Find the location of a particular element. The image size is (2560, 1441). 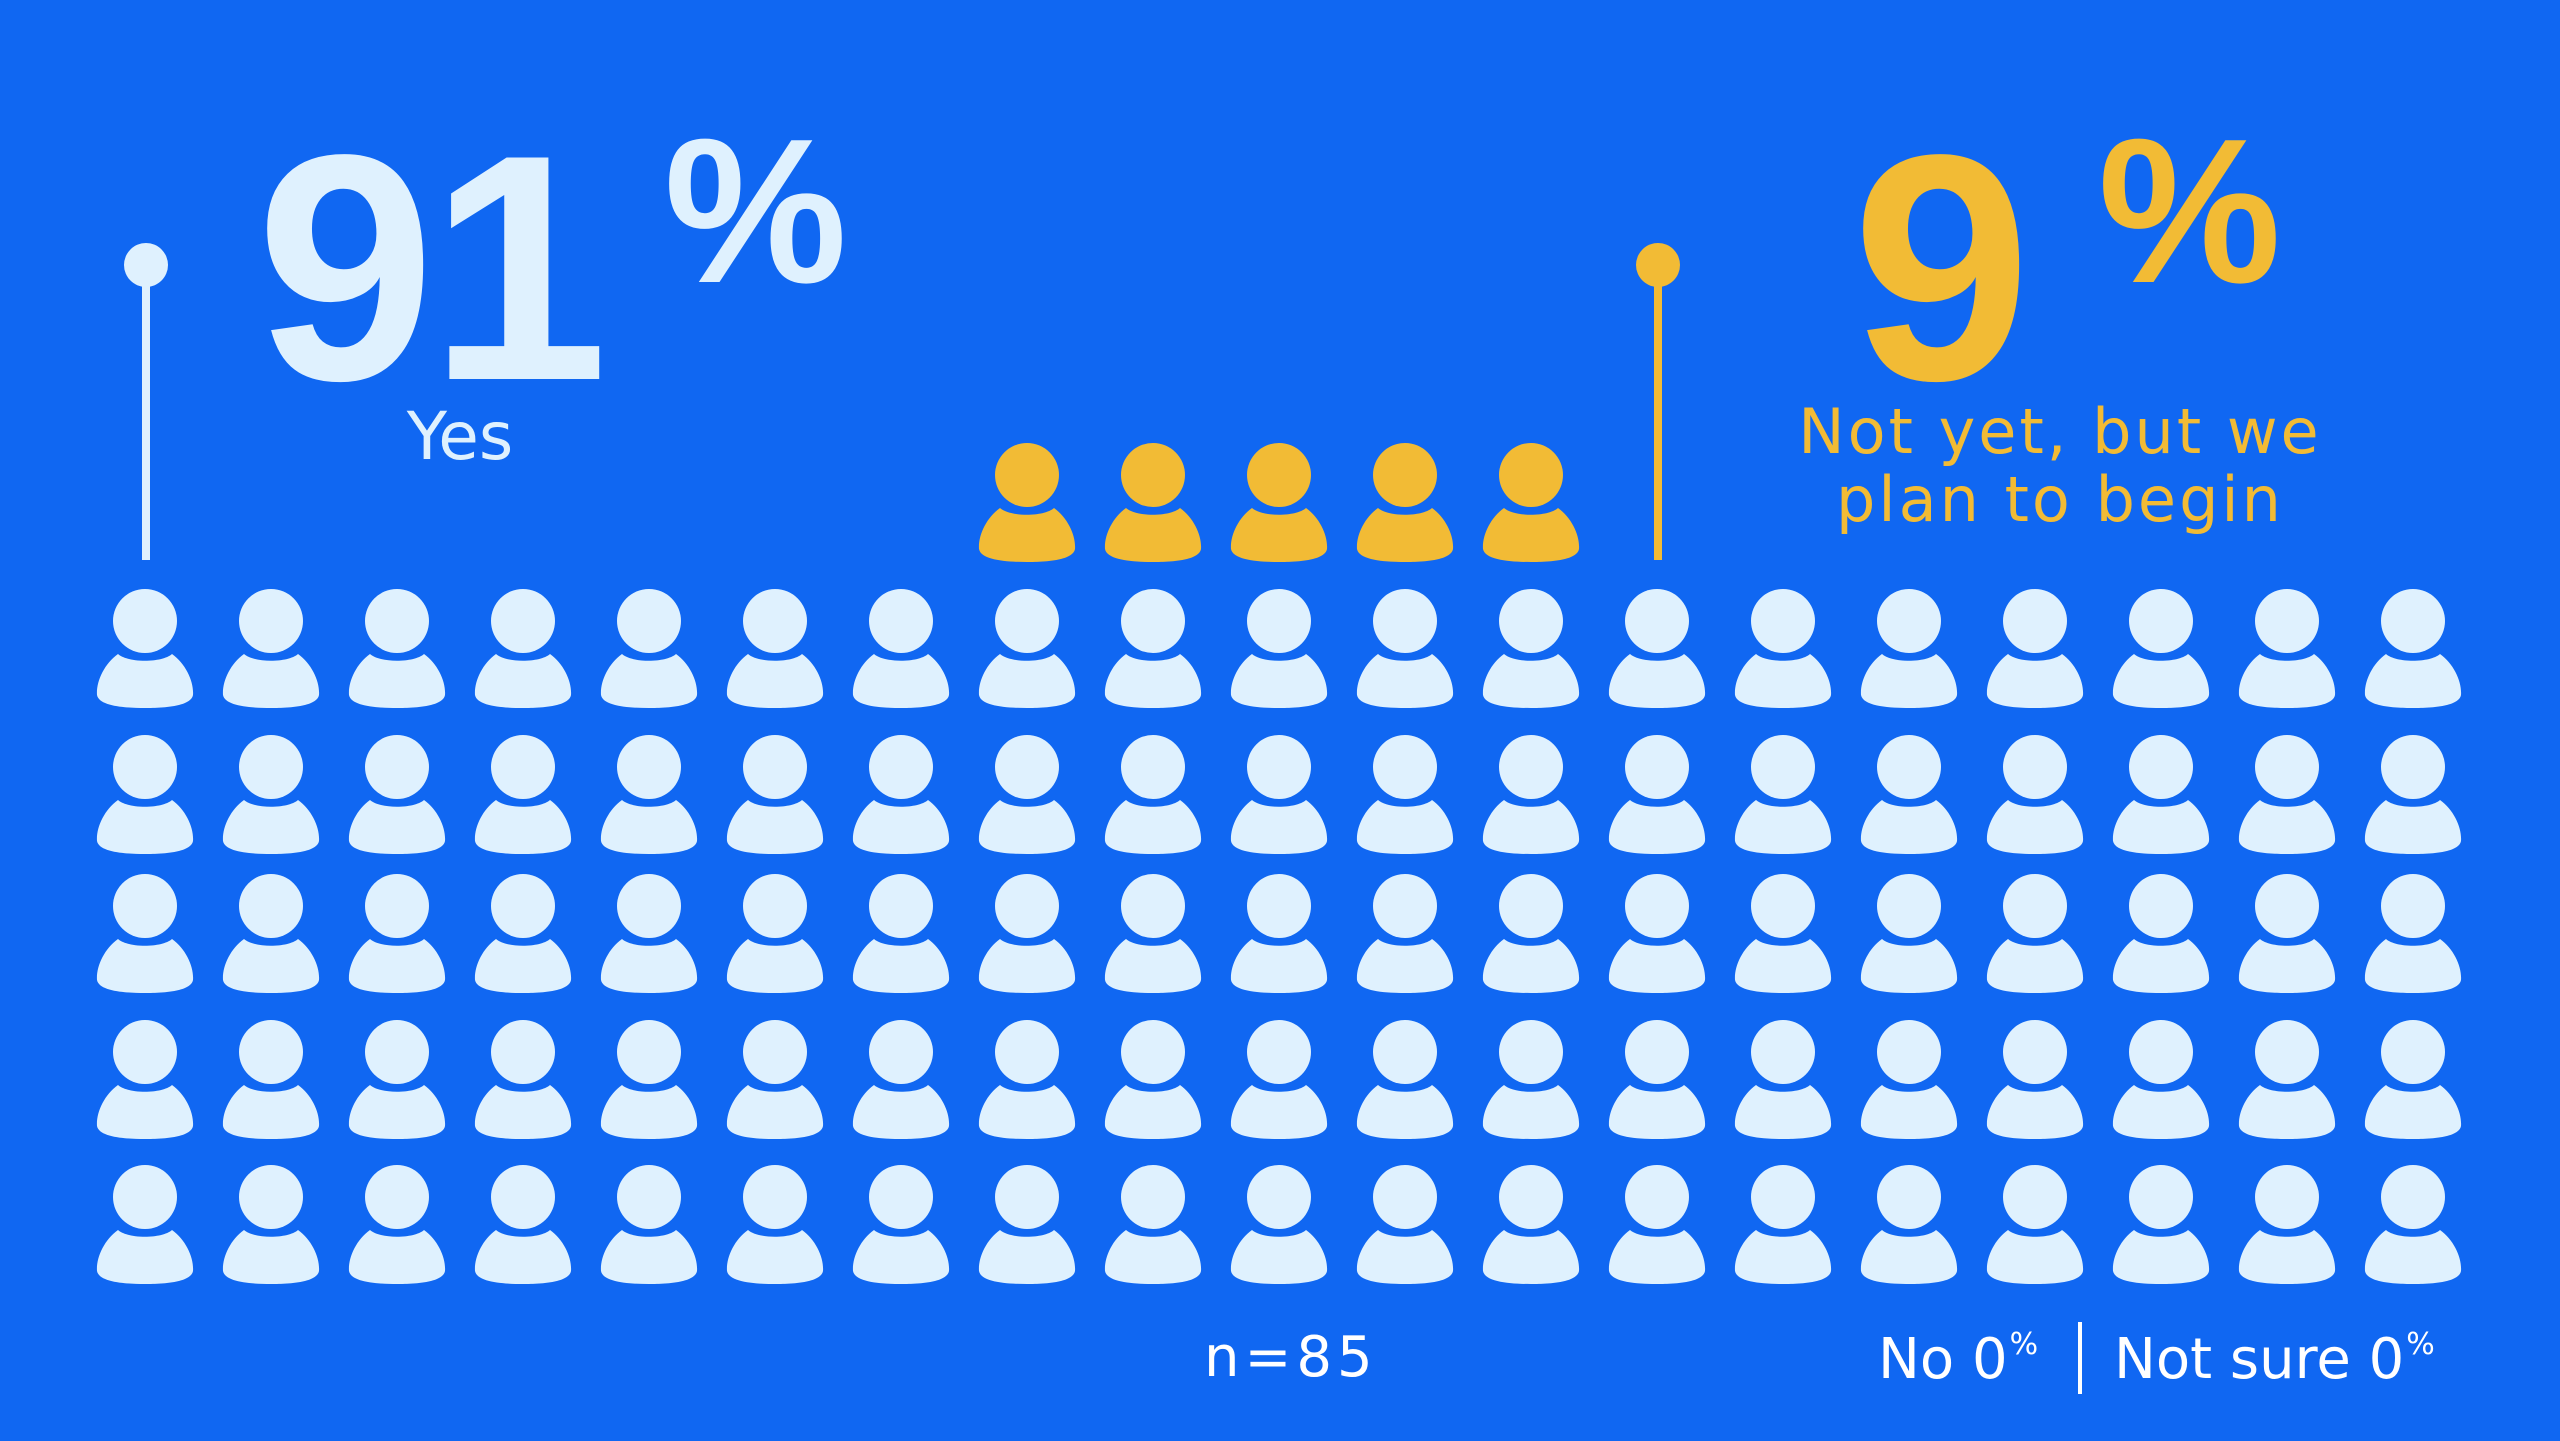

no-percent-sign: % is located at coordinates (2024, 1344).